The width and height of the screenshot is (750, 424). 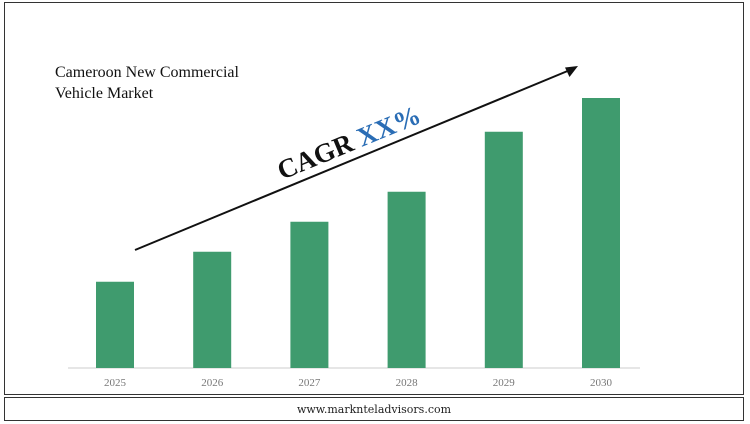 What do you see at coordinates (407, 383) in the screenshot?
I see `x-tick-label-2028: 2028` at bounding box center [407, 383].